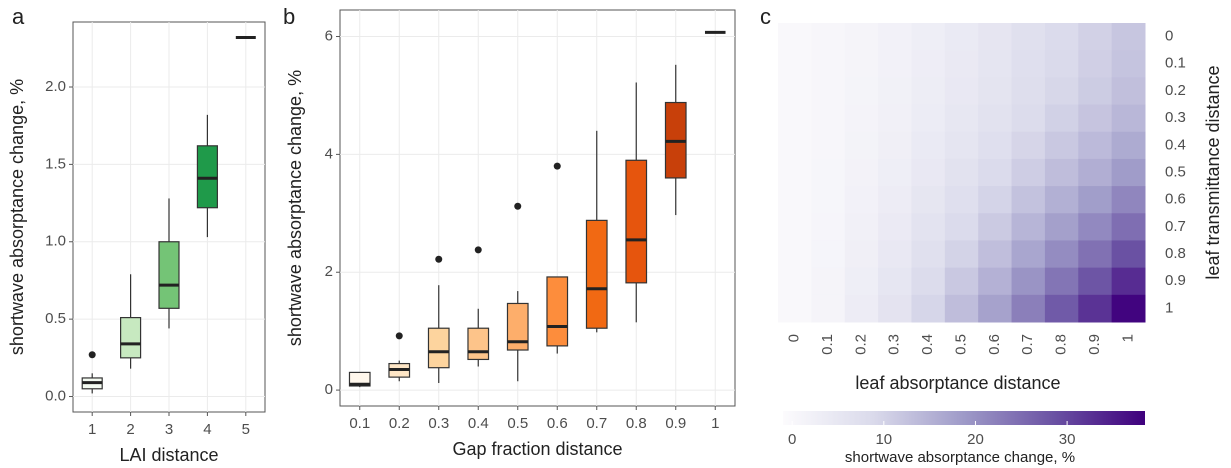  I want to click on x-axis-title: Gap fraction distance, so click(537, 449).